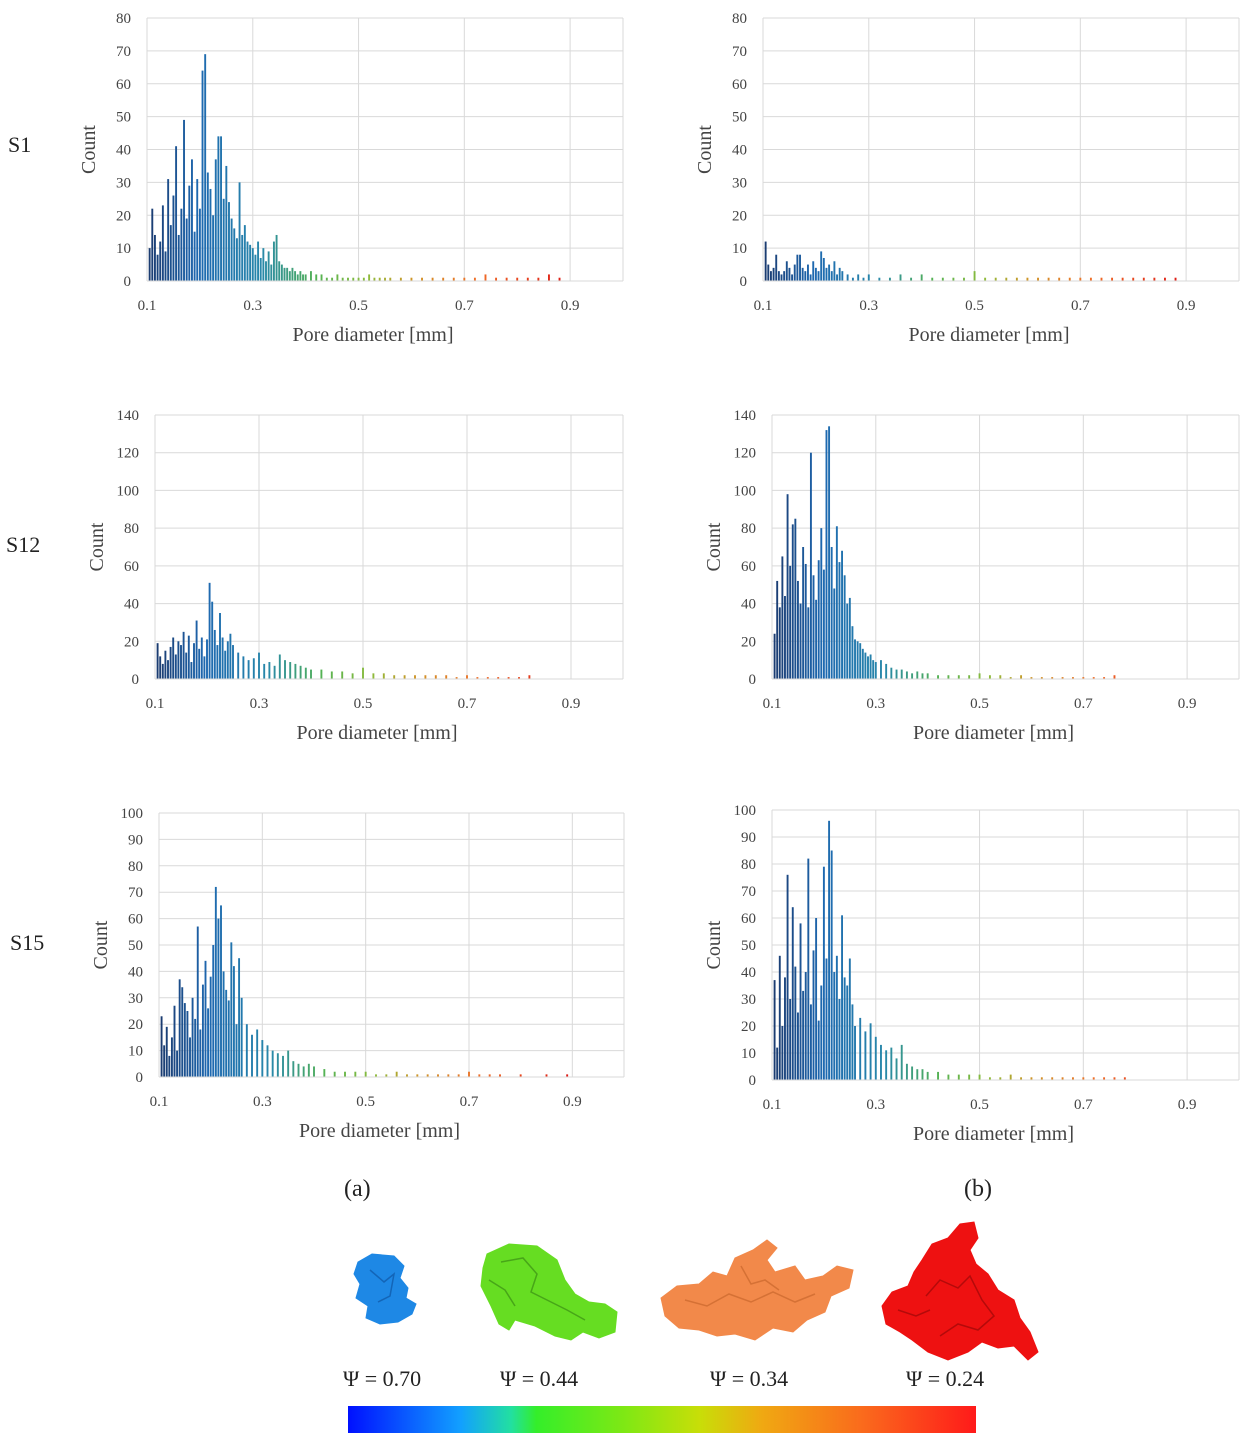  What do you see at coordinates (155, 704) in the screenshot?
I see `chart-2-xtick-label: 0.1` at bounding box center [155, 704].